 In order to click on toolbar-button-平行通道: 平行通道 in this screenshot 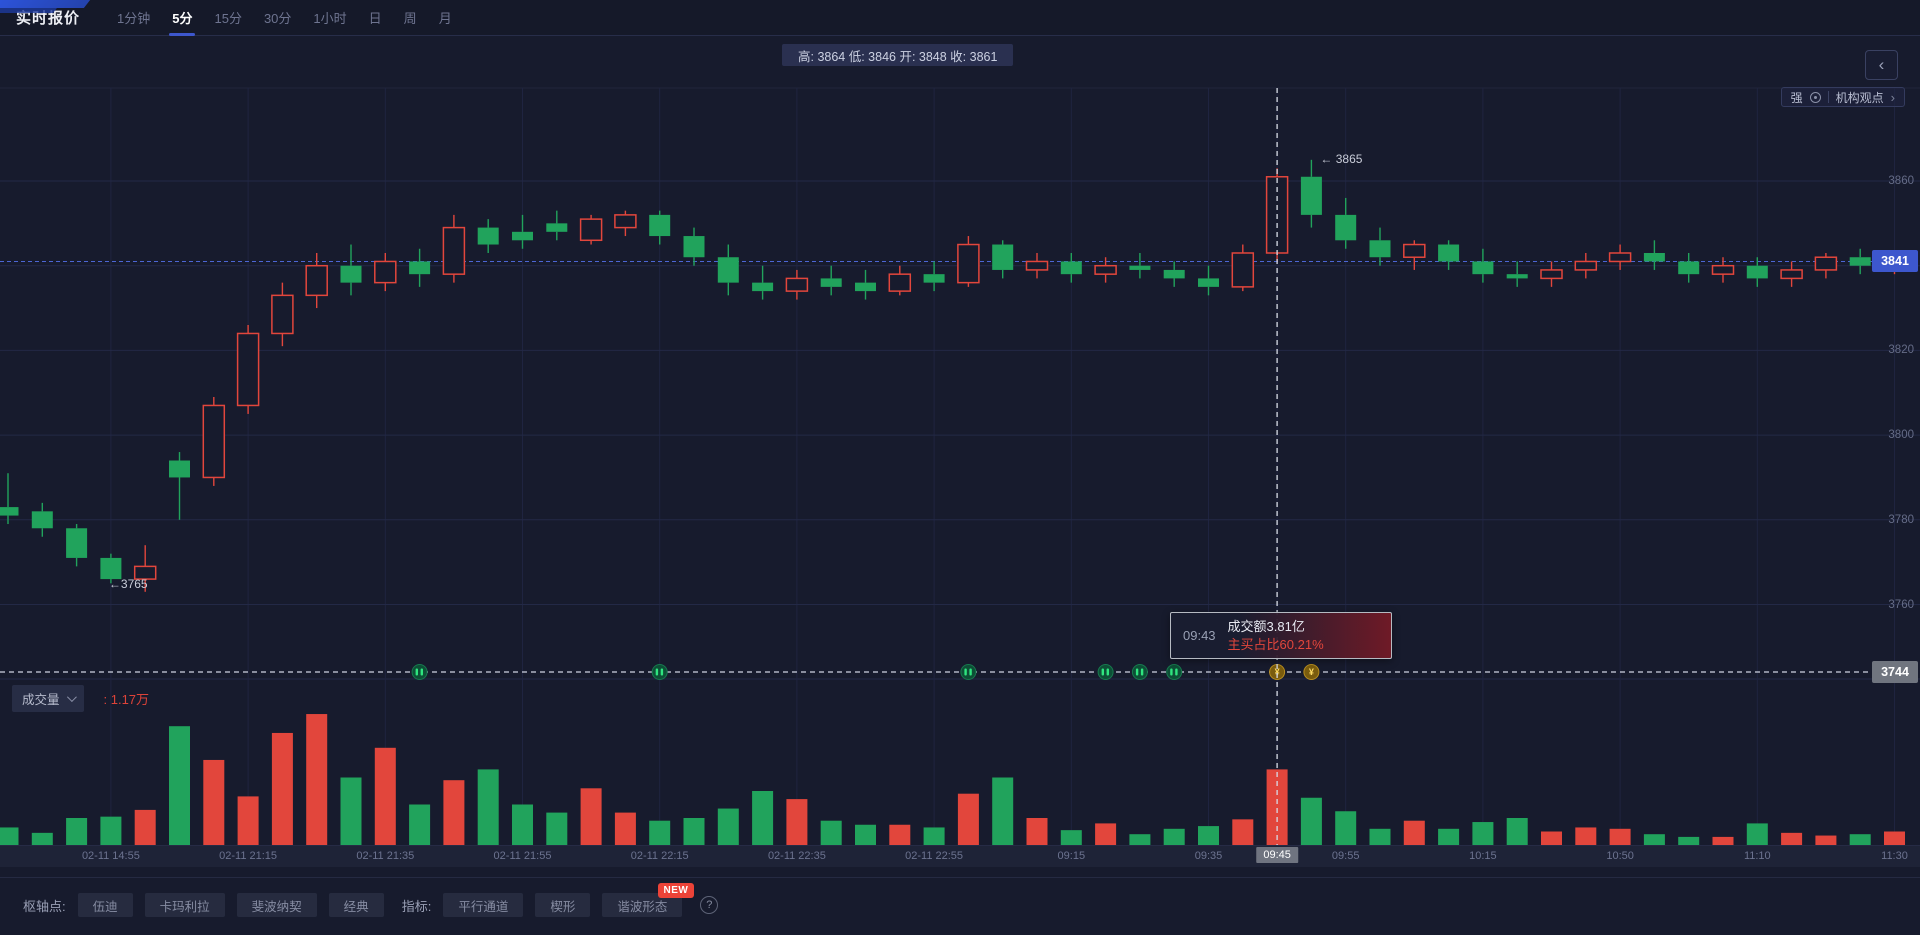, I will do `click(483, 905)`.